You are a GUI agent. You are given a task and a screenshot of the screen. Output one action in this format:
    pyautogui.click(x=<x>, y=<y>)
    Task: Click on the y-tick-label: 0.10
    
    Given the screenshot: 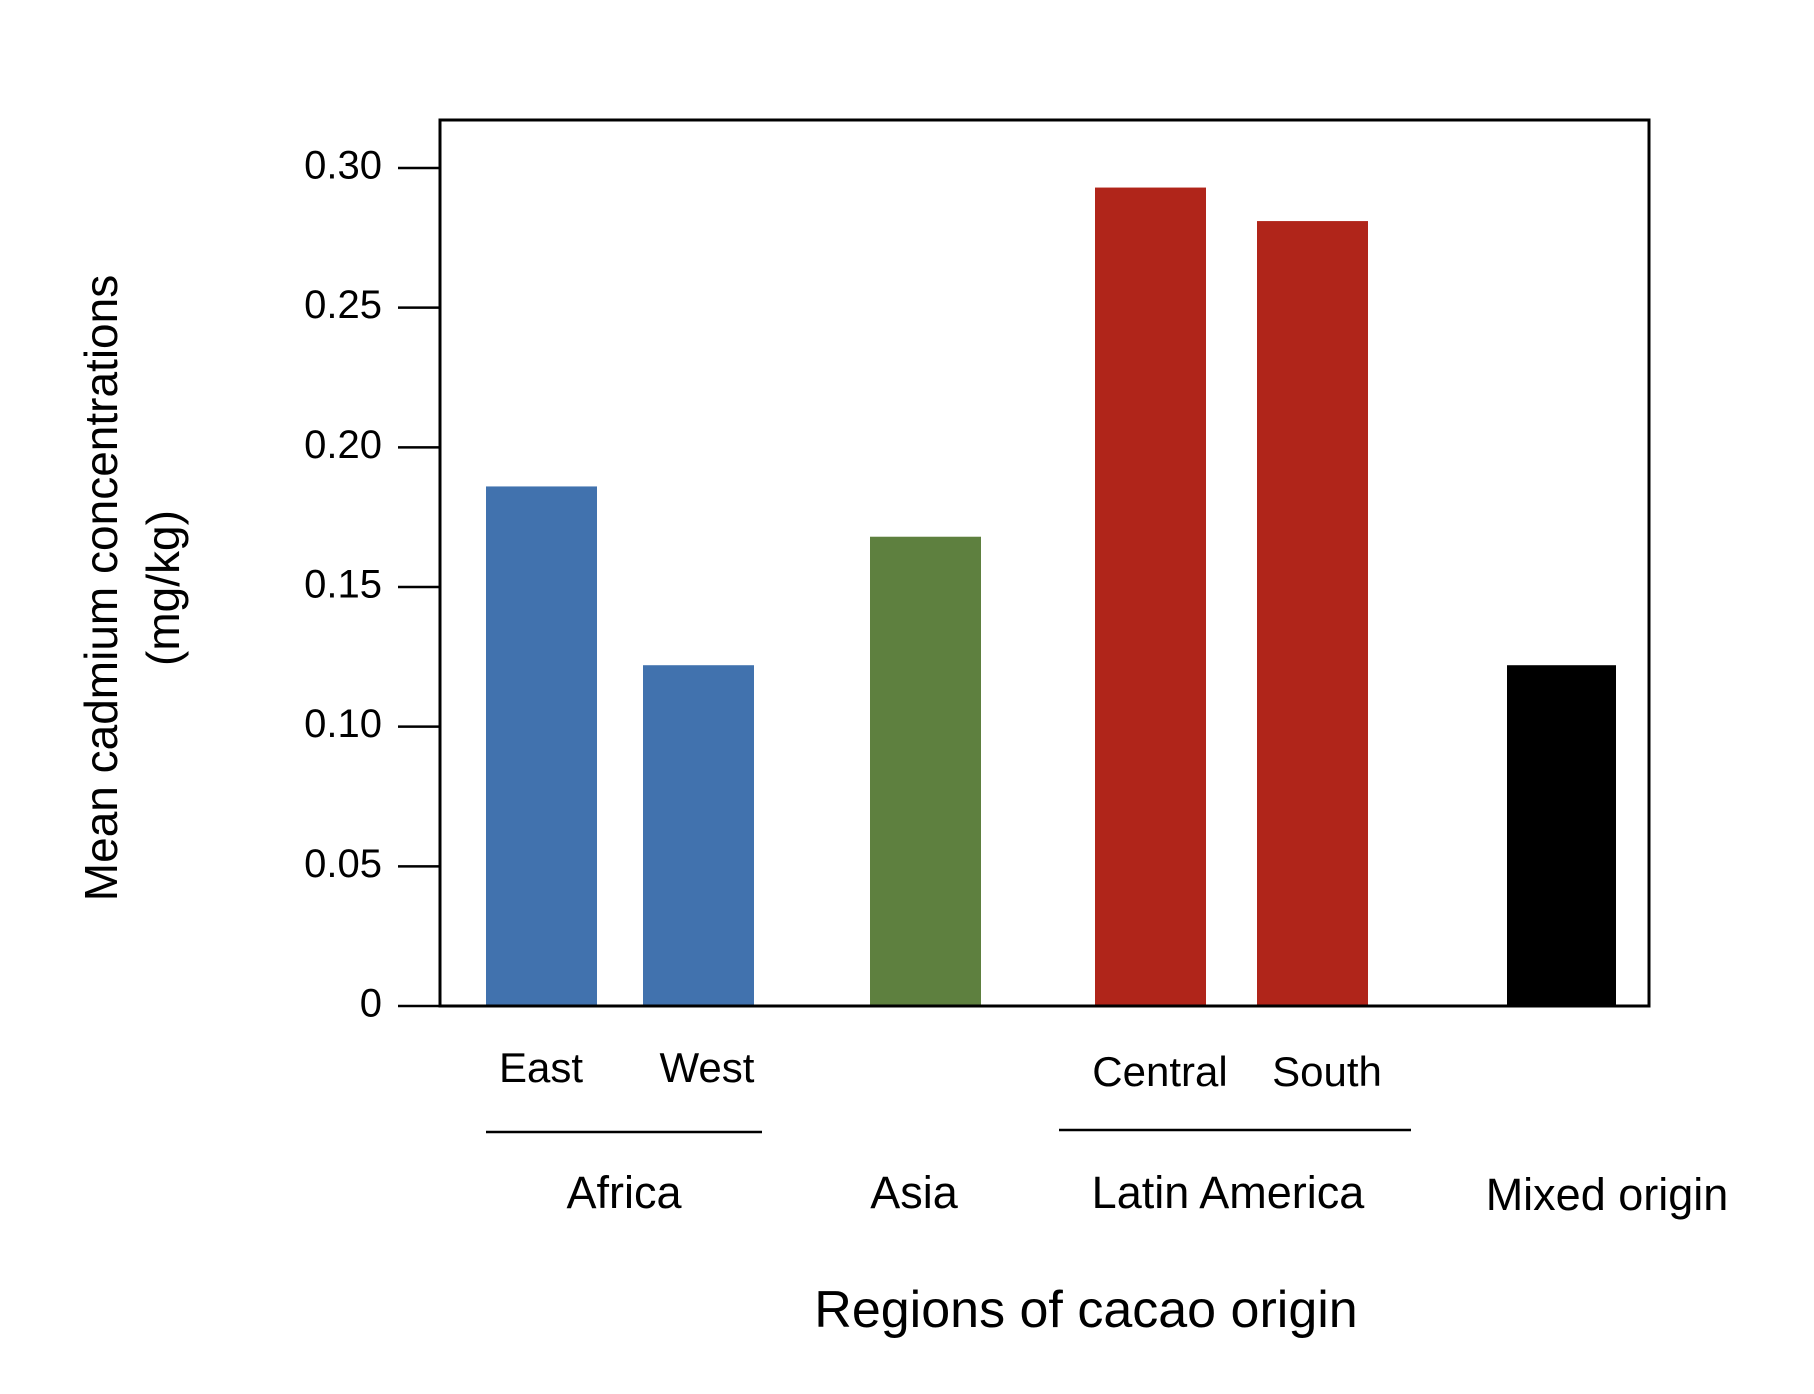 What is the action you would take?
    pyautogui.click(x=343, y=724)
    